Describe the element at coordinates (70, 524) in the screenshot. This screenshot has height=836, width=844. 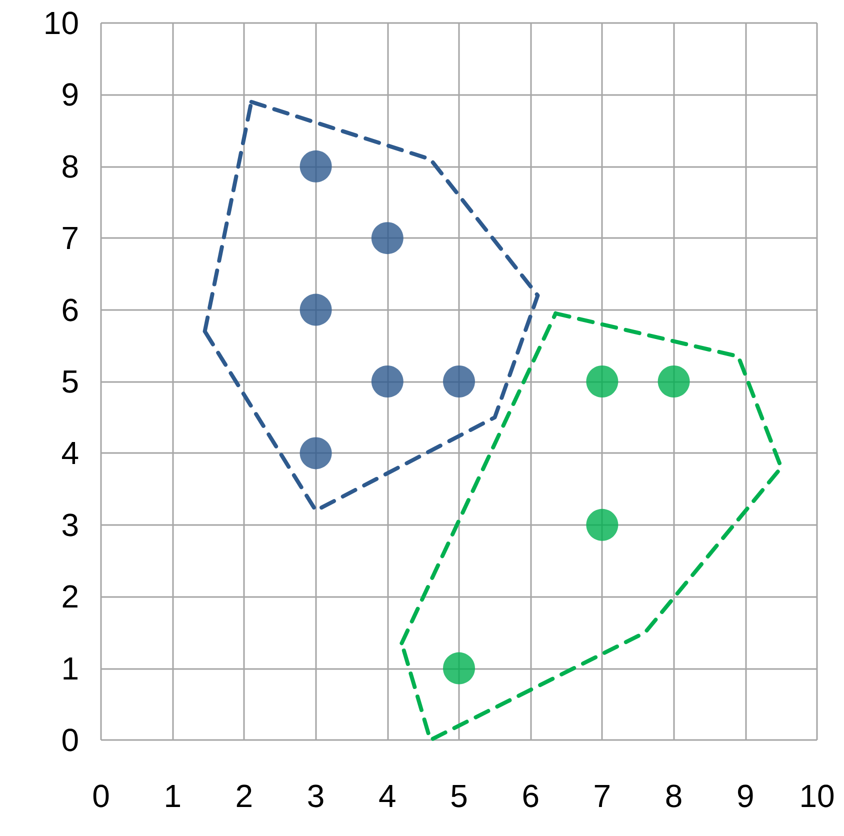
I see `y-tick-label: 3` at that location.